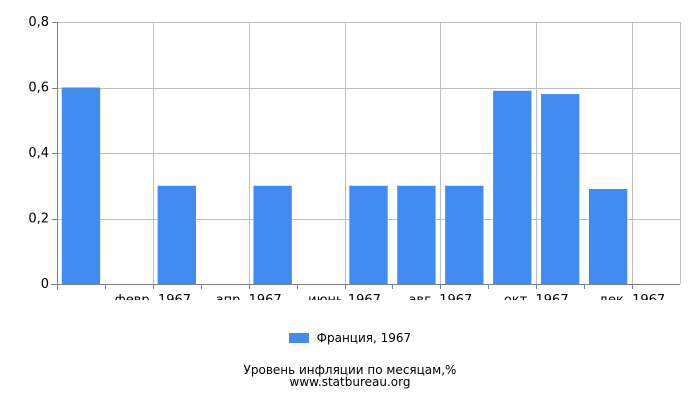 The image size is (700, 400). What do you see at coordinates (632, 296) in the screenshot?
I see `x-tick-label: дек. 1967` at bounding box center [632, 296].